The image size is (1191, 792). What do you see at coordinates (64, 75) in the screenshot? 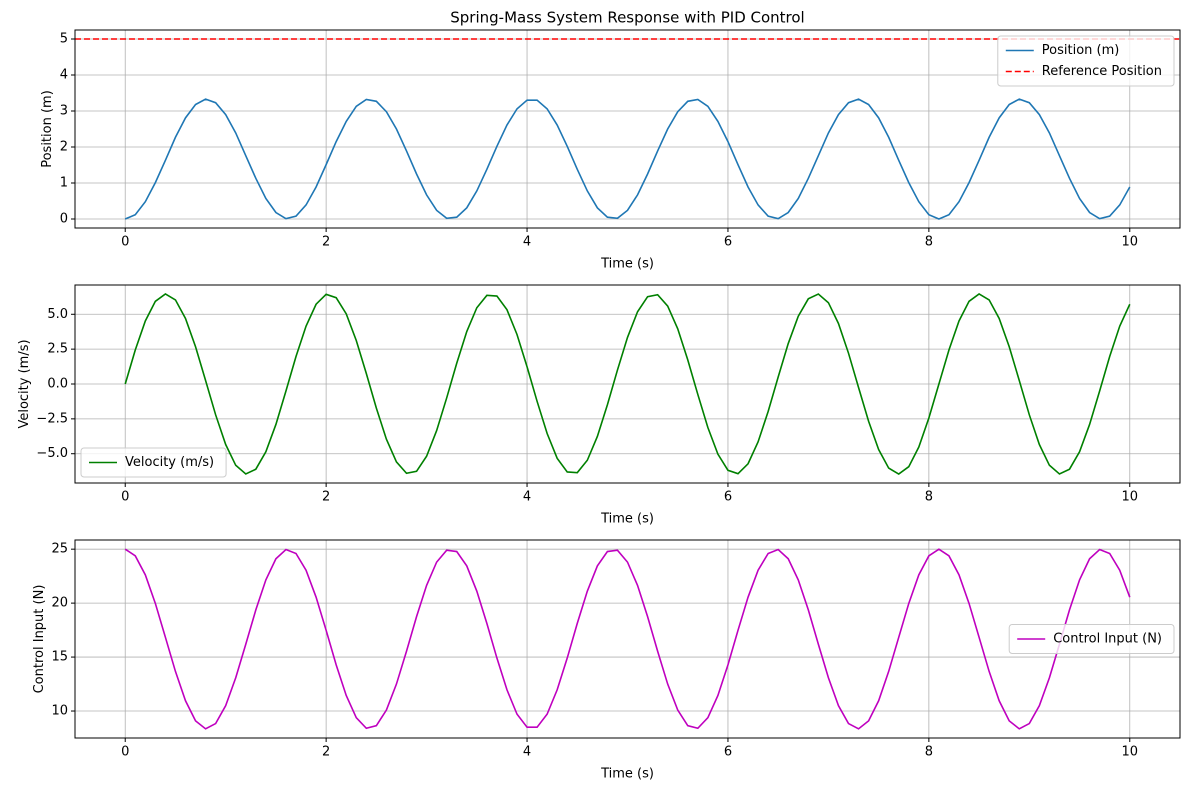
I see `y-tick-label: 4` at bounding box center [64, 75].